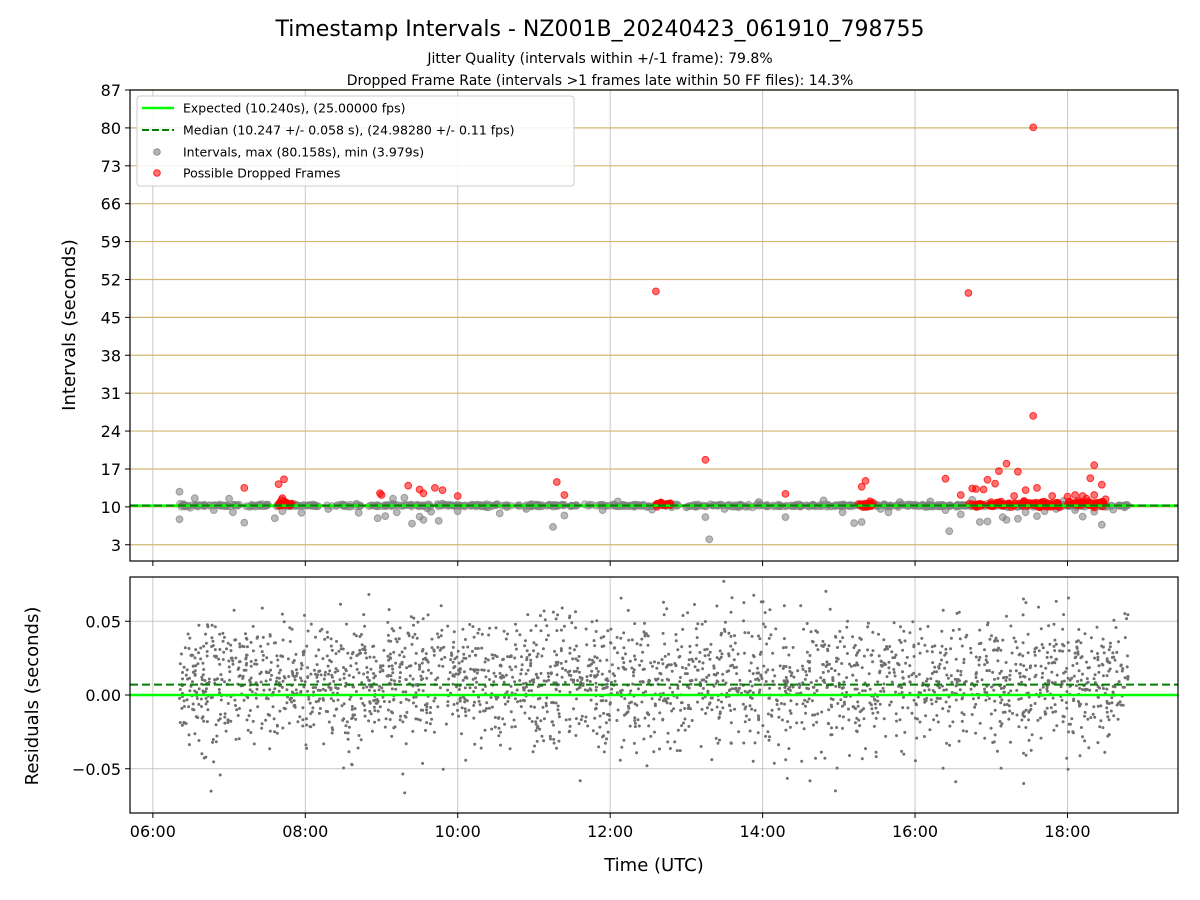 The height and width of the screenshot is (900, 1200). What do you see at coordinates (408, 485) in the screenshot?
I see `dropped-frame-point` at bounding box center [408, 485].